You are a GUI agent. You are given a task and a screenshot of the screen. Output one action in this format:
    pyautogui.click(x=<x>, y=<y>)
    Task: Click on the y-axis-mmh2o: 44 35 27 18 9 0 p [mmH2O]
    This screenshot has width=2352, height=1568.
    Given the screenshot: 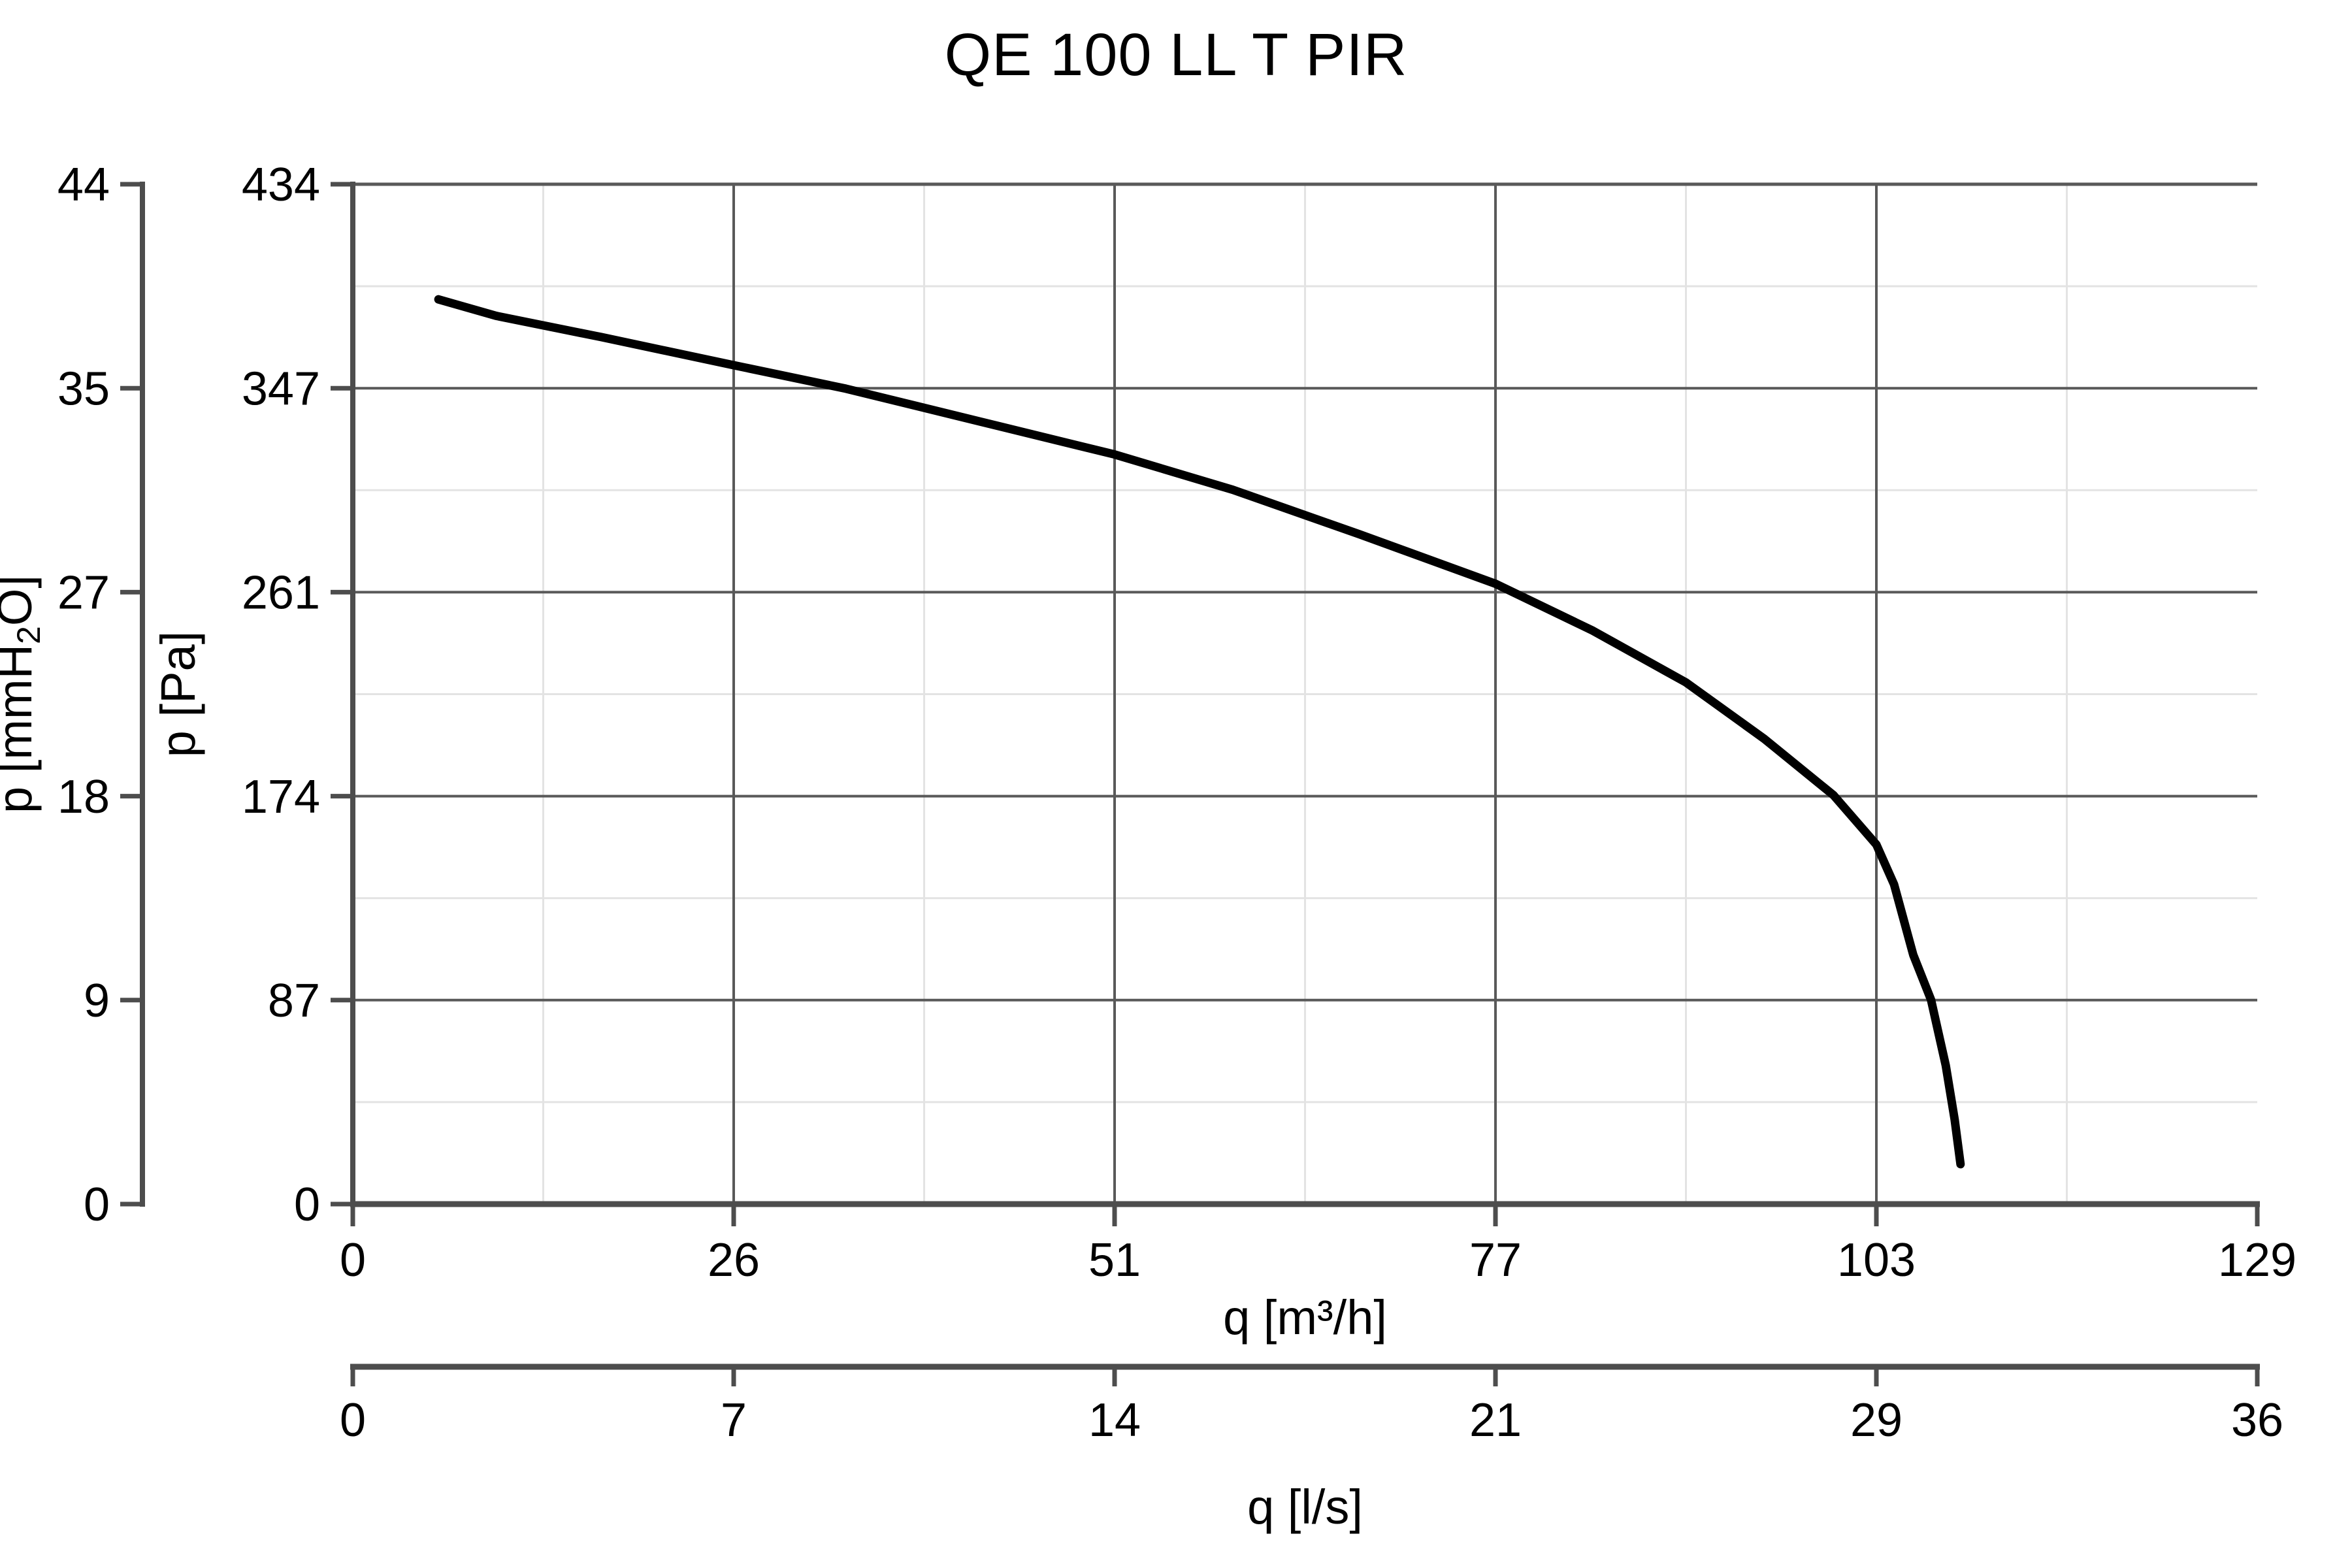 What is the action you would take?
    pyautogui.click(x=72, y=695)
    